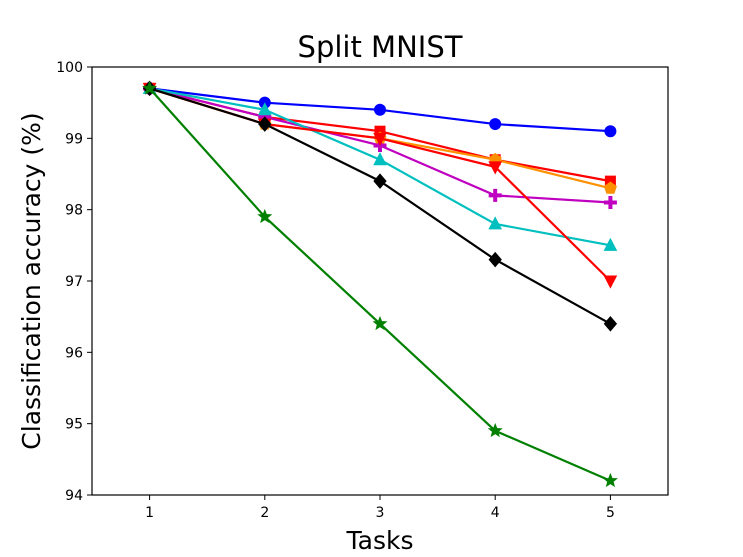 The image size is (743, 557). Describe the element at coordinates (74, 139) in the screenshot. I see `y-tick-label: 99` at that location.